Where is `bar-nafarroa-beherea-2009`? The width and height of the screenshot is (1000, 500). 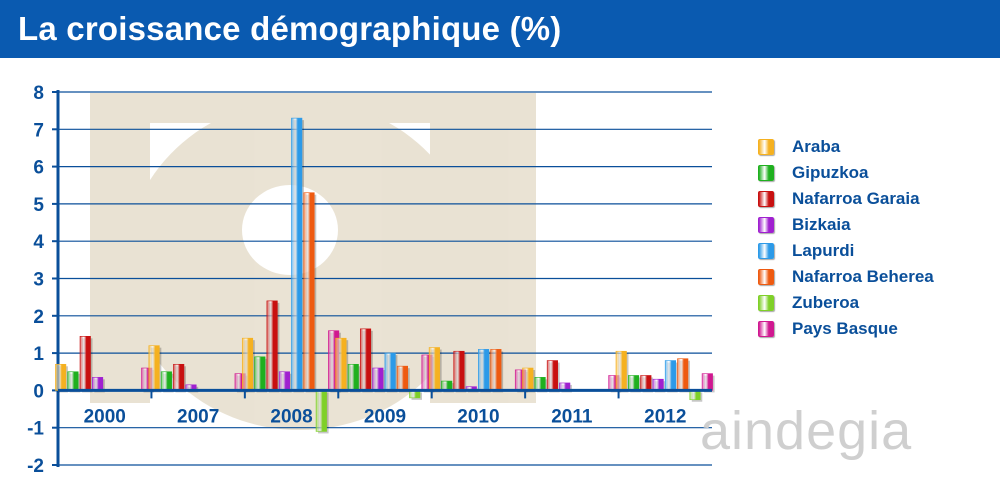
bar-nafarroa-beherea-2009 is located at coordinates (402, 378).